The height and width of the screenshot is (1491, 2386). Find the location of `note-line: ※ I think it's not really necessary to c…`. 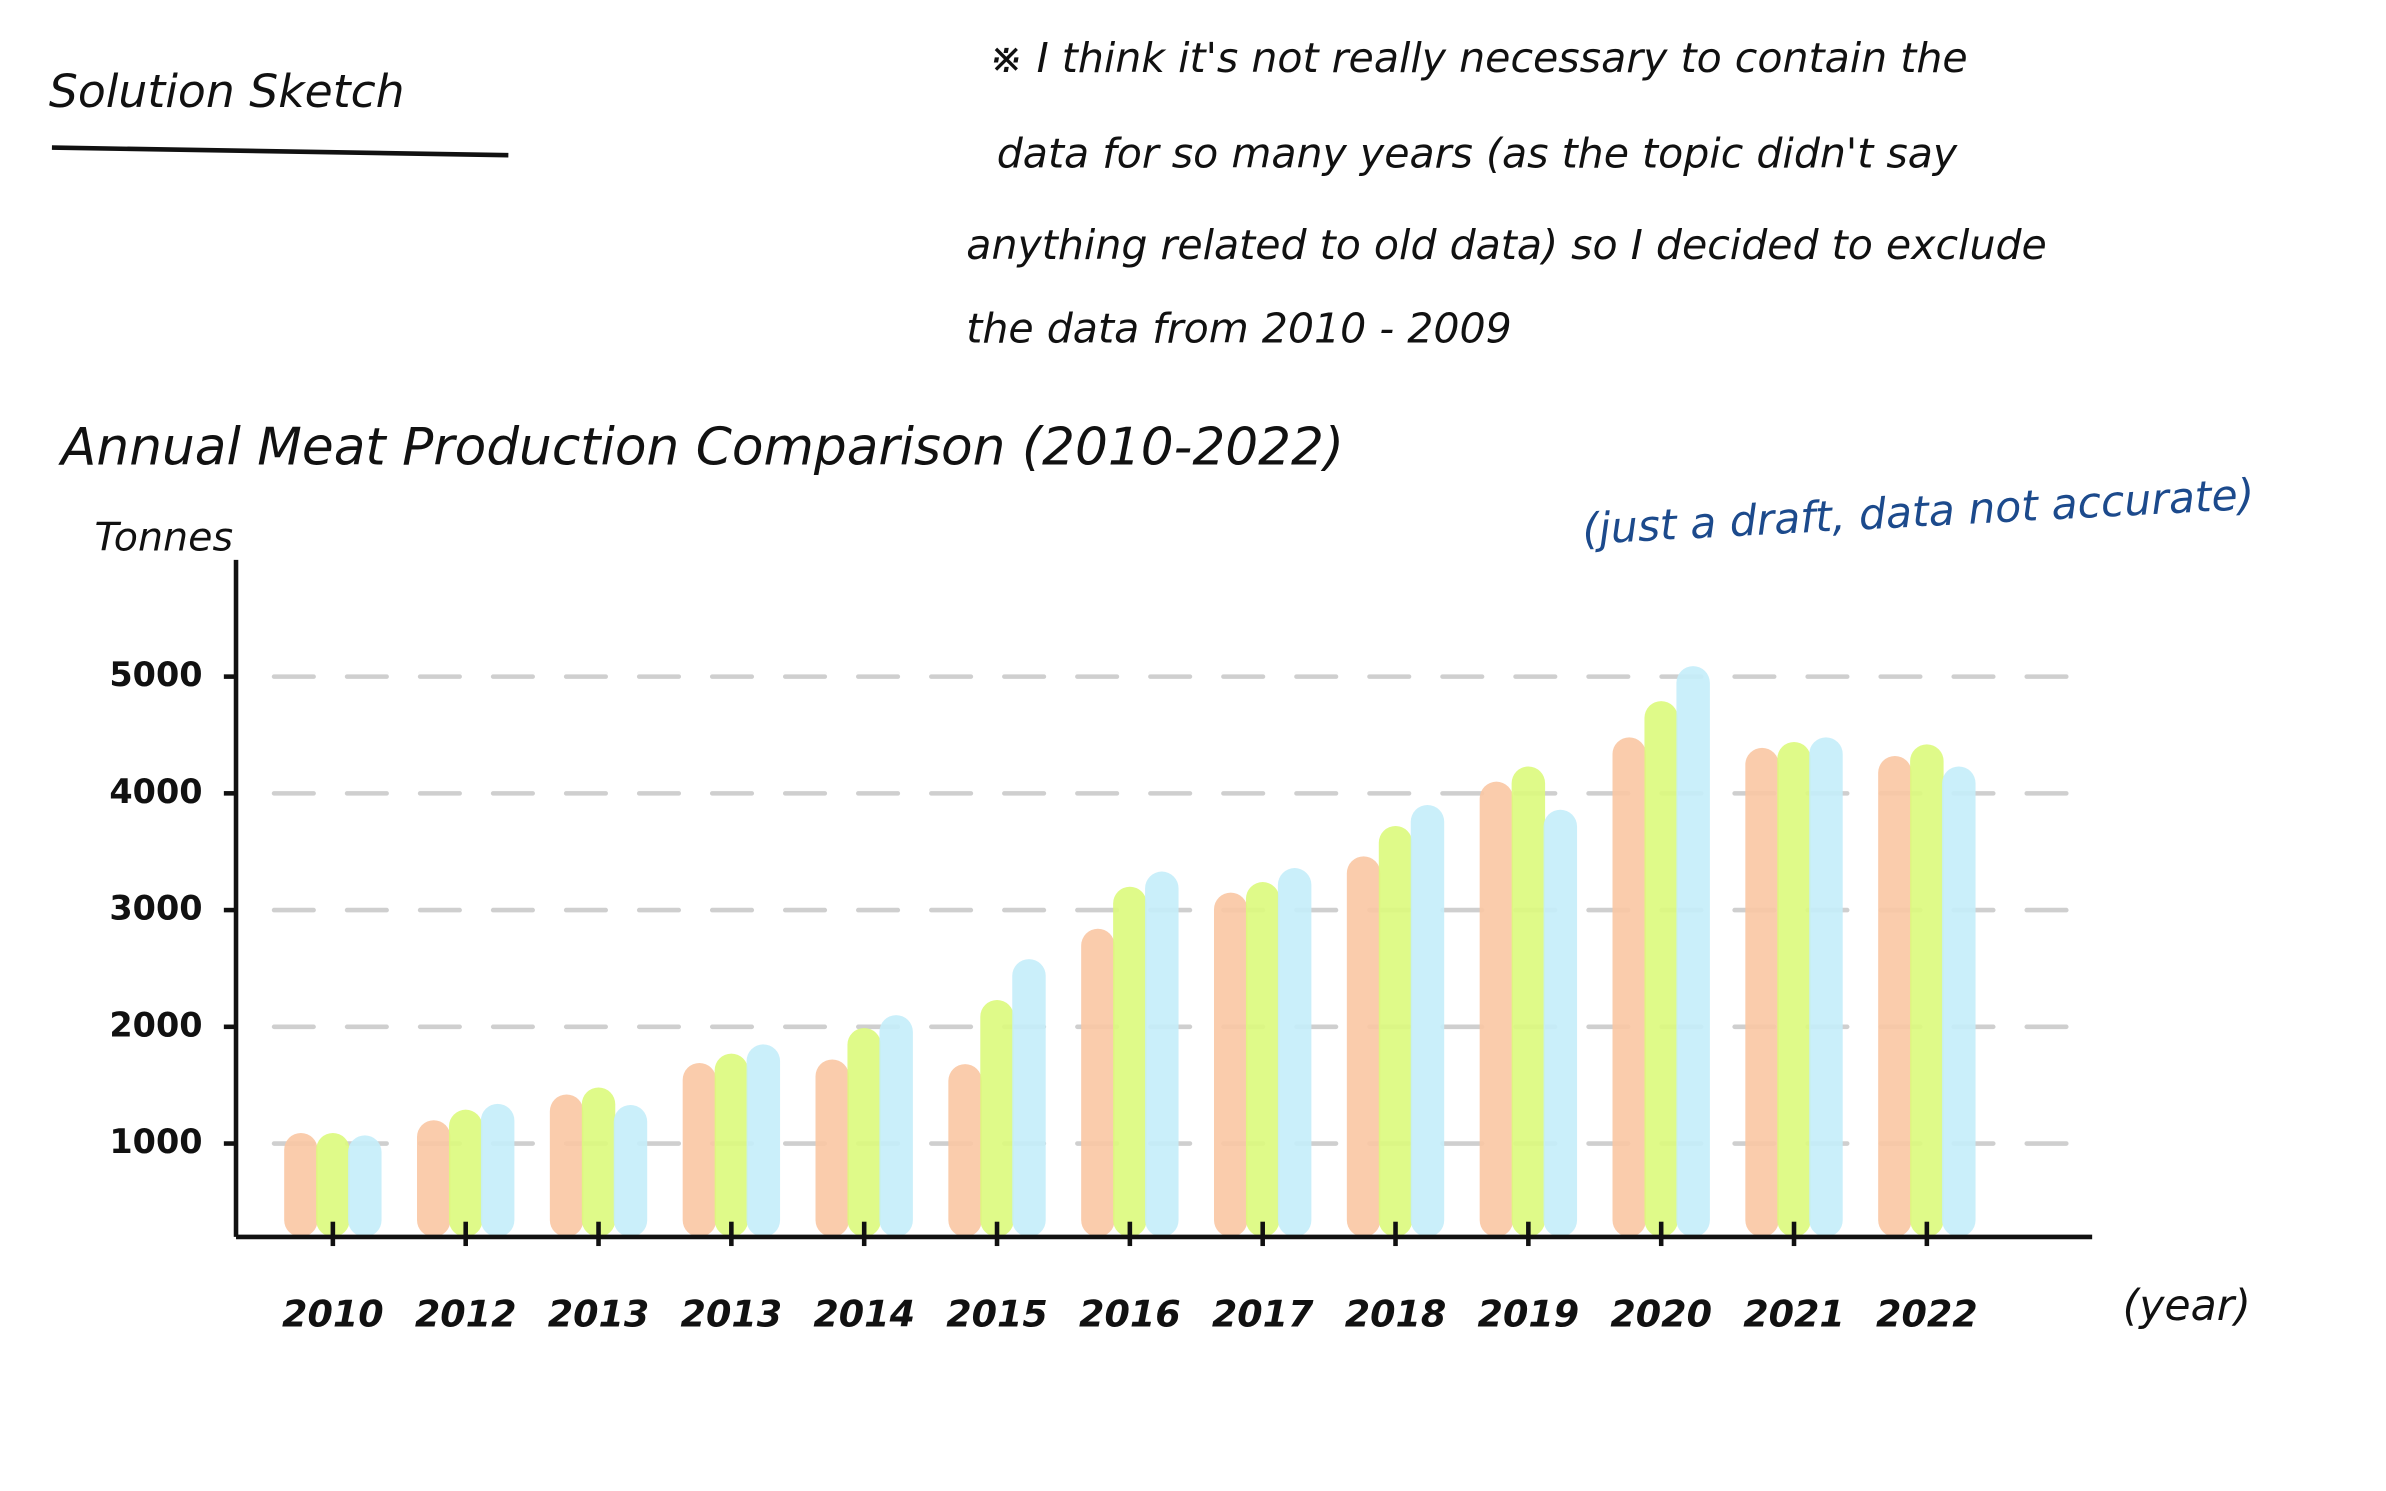

note-line: ※ I think it's not really necessary to c… is located at coordinates (1478, 58).